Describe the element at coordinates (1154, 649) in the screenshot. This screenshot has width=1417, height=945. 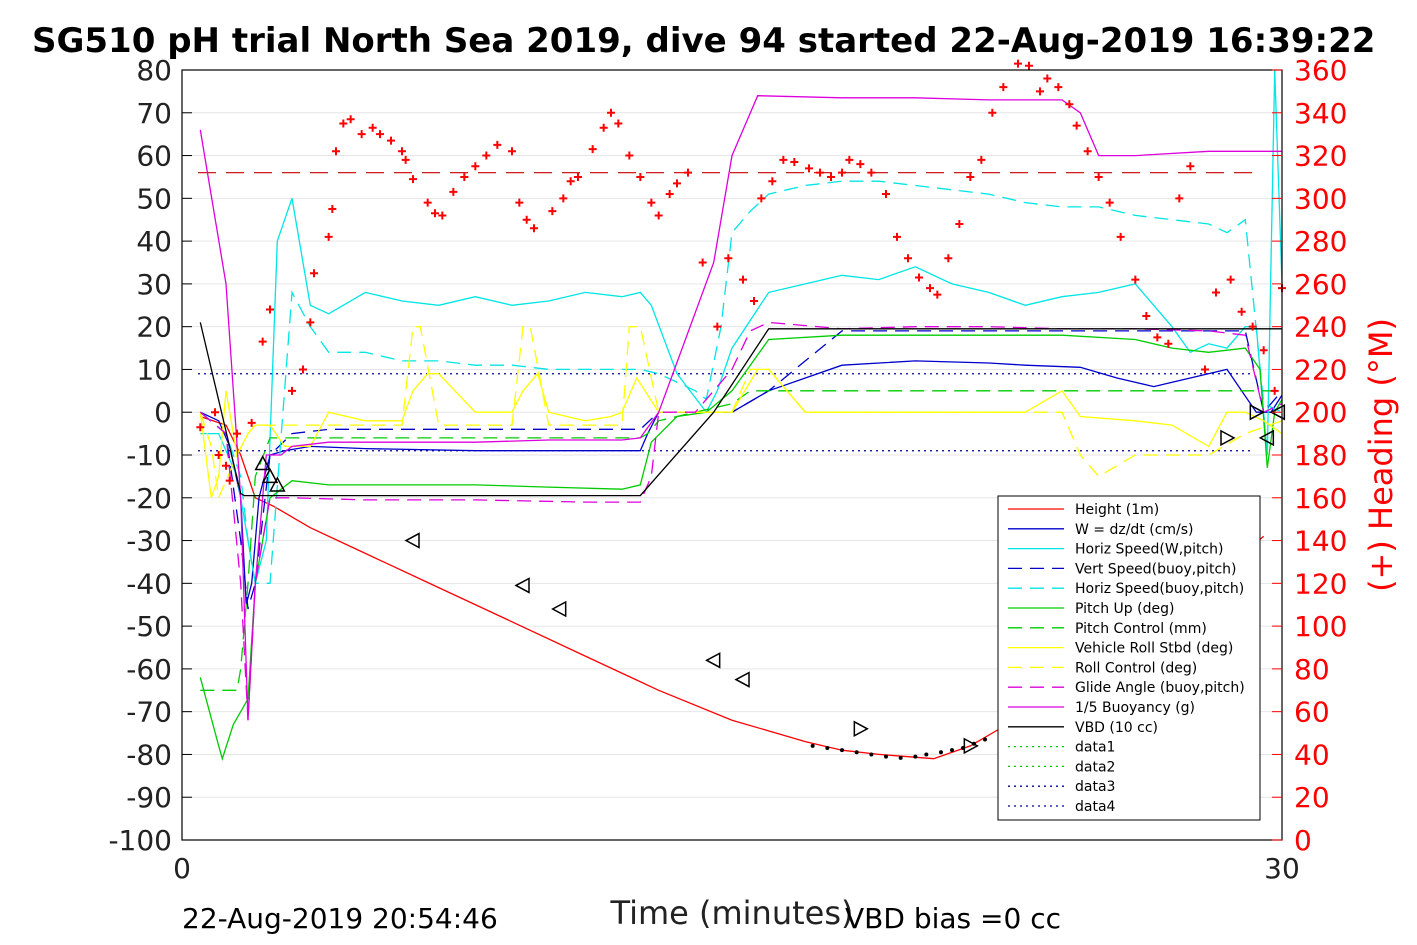
I see `legend-label-7: Vehicle Roll Stbd (deg)` at that location.